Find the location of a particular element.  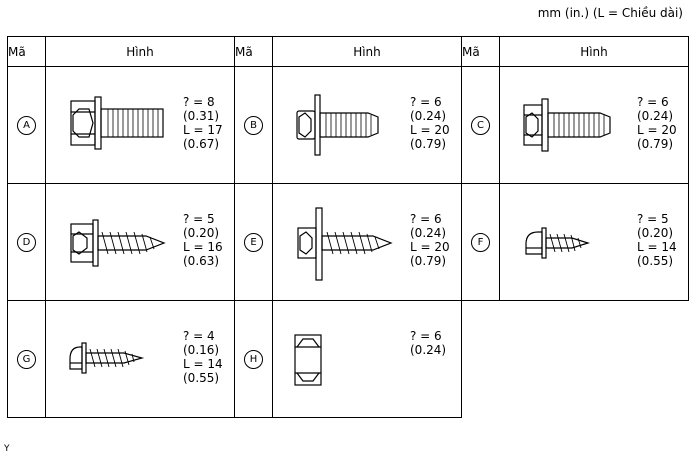

code-cell: G is located at coordinates (26, 359).